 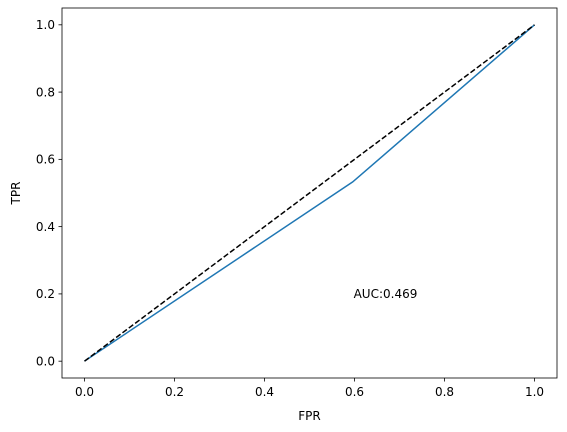 What do you see at coordinates (45, 92) in the screenshot?
I see `y-tick-label: 0.8` at bounding box center [45, 92].